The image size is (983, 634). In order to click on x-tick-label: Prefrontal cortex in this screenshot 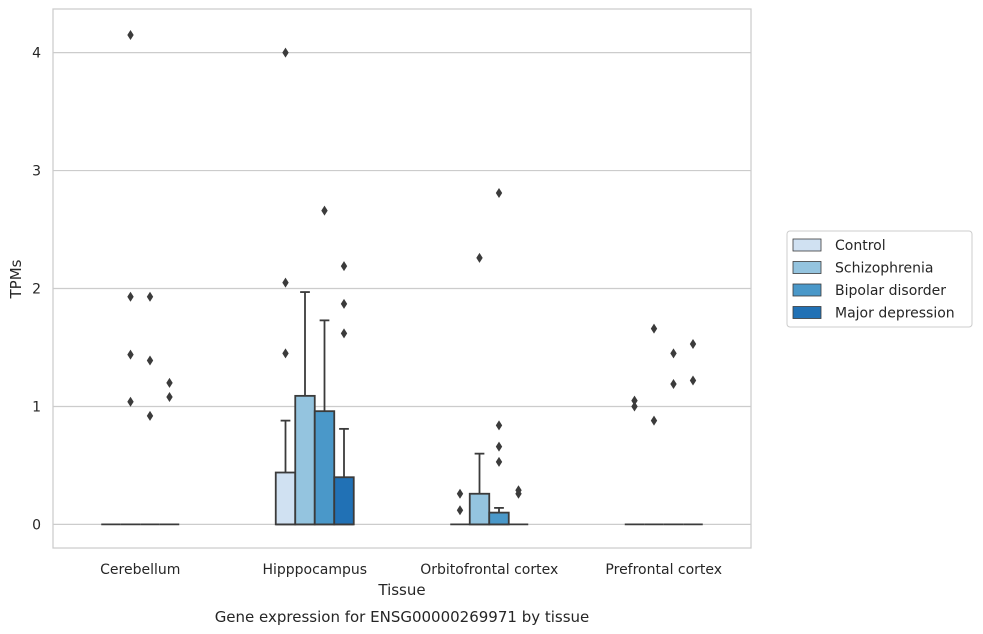, I will do `click(663, 570)`.